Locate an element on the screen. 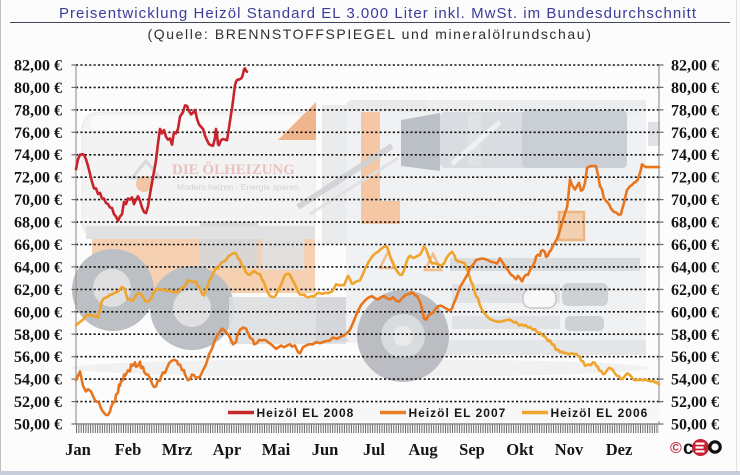  svg-text: Dez is located at coordinates (619, 449).